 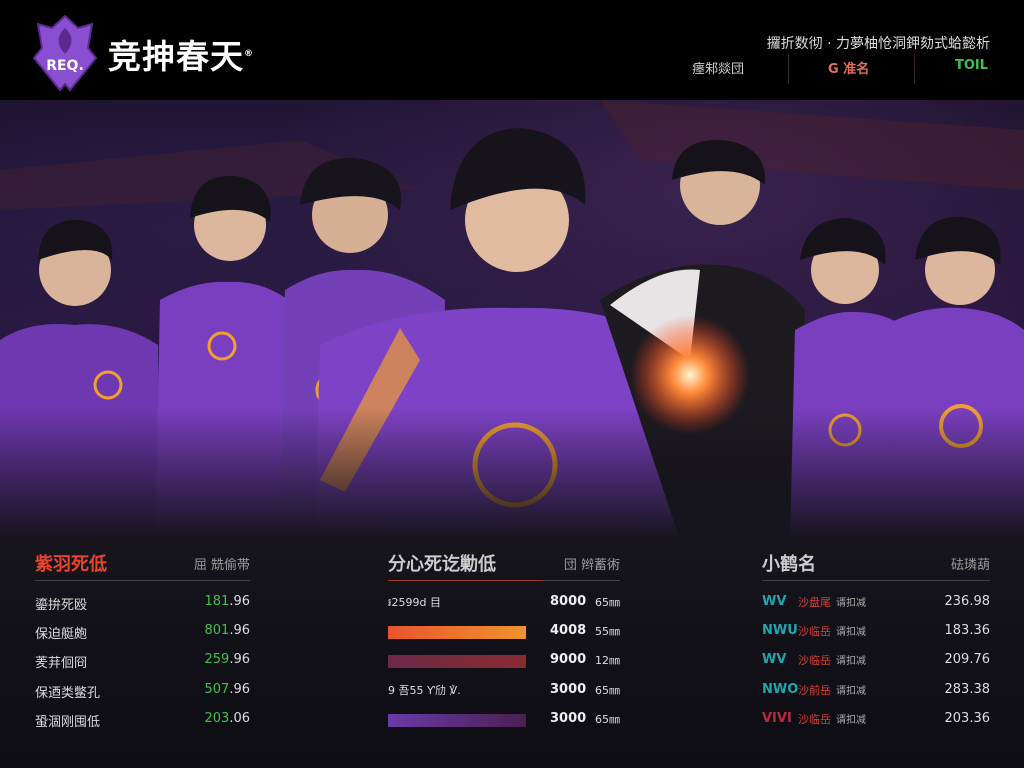 I want to click on bar-row: 3000 65㎜, so click(x=504, y=721).